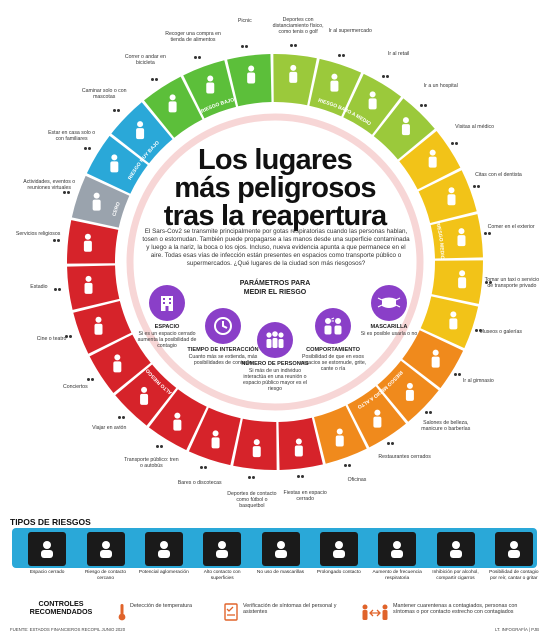 Image resolution: width=549 pixels, height=640 pixels. What do you see at coordinates (389, 303) in the screenshot?
I see `mask-icon` at bounding box center [389, 303].